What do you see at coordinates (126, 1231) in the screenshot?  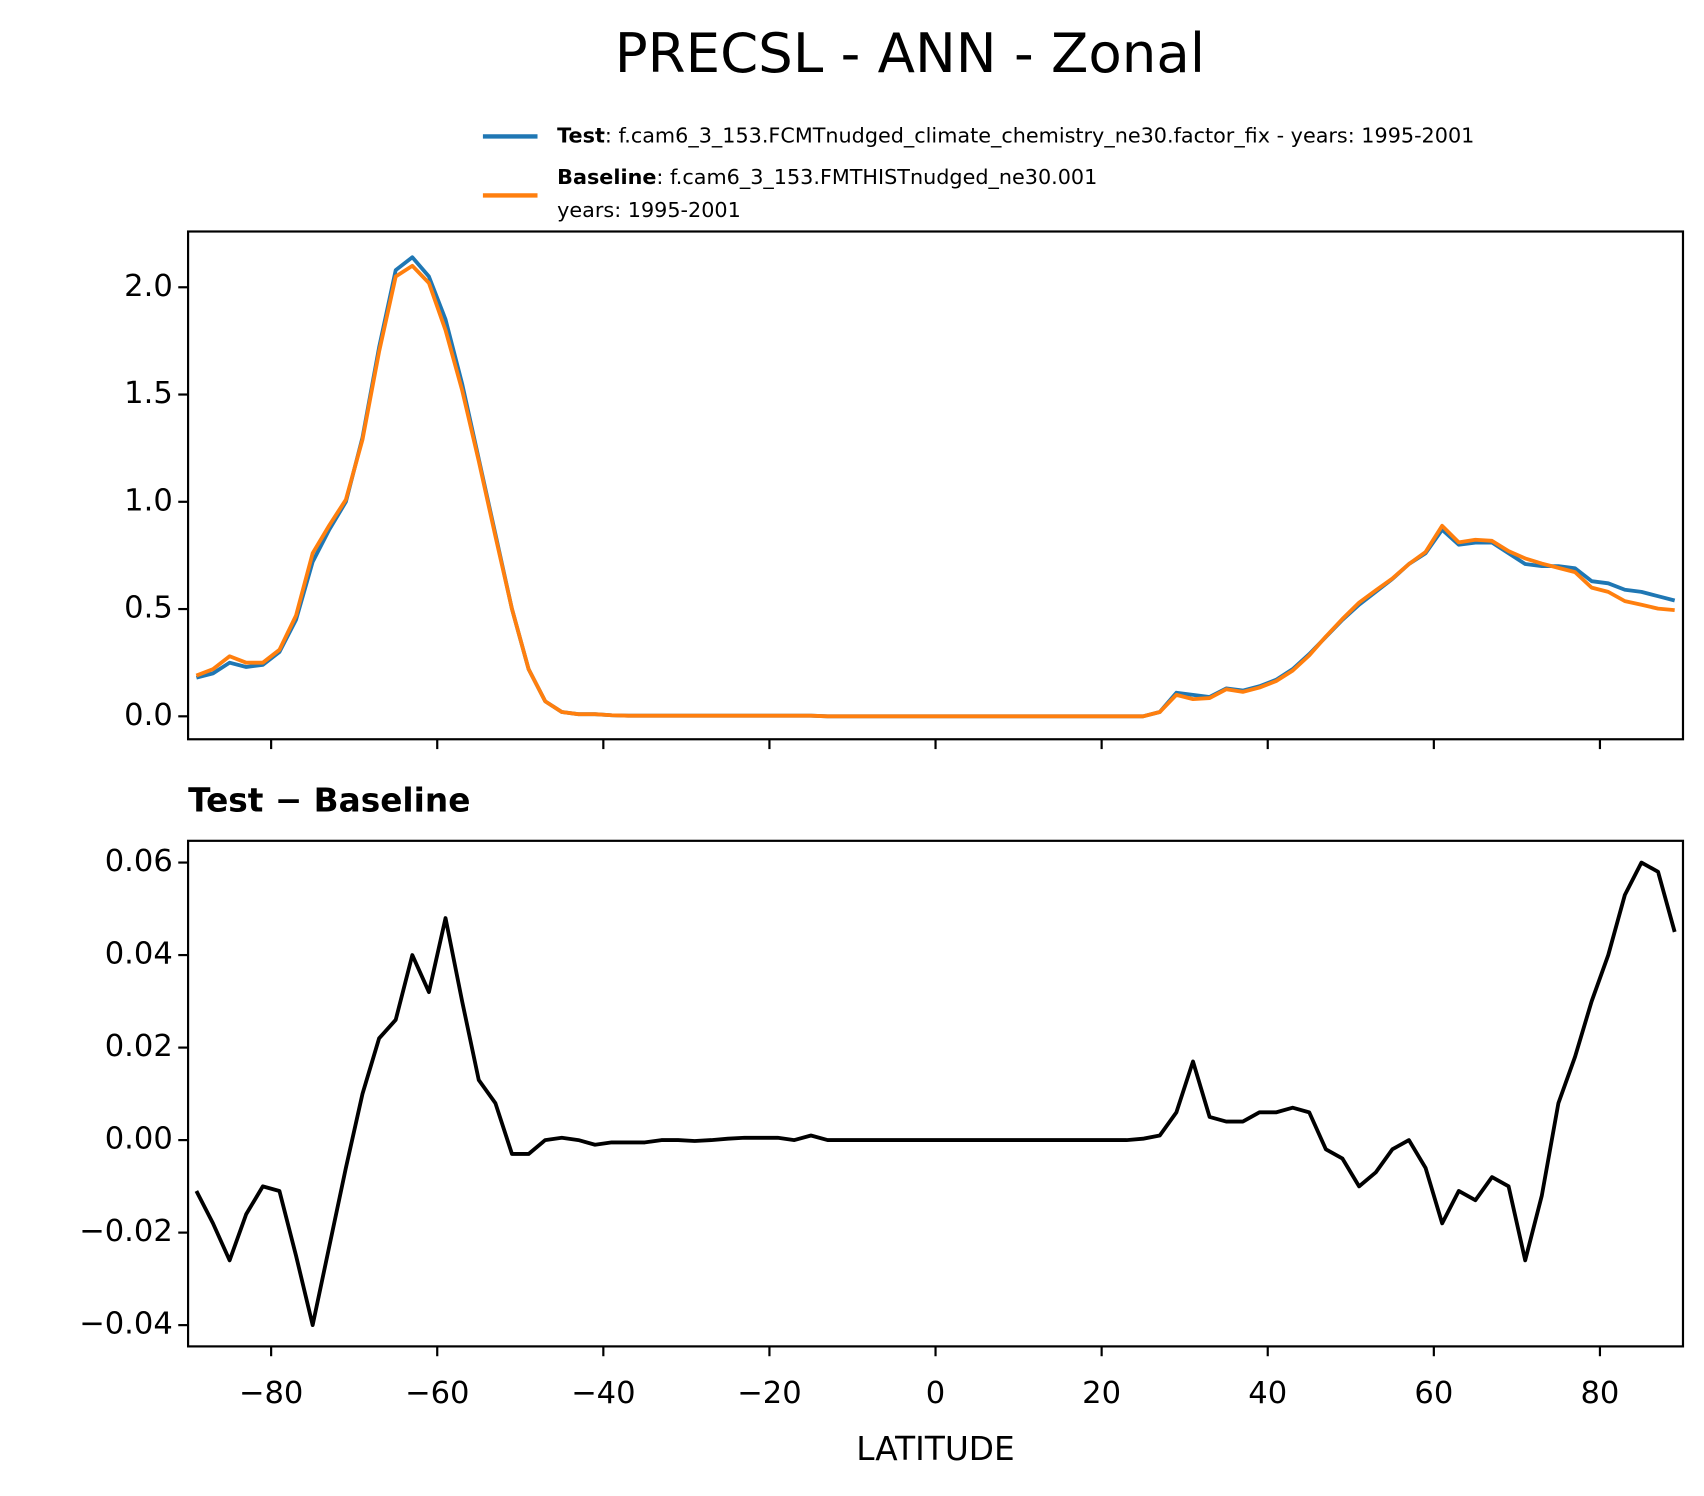 I see `y-tick-label: −0.02` at bounding box center [126, 1231].